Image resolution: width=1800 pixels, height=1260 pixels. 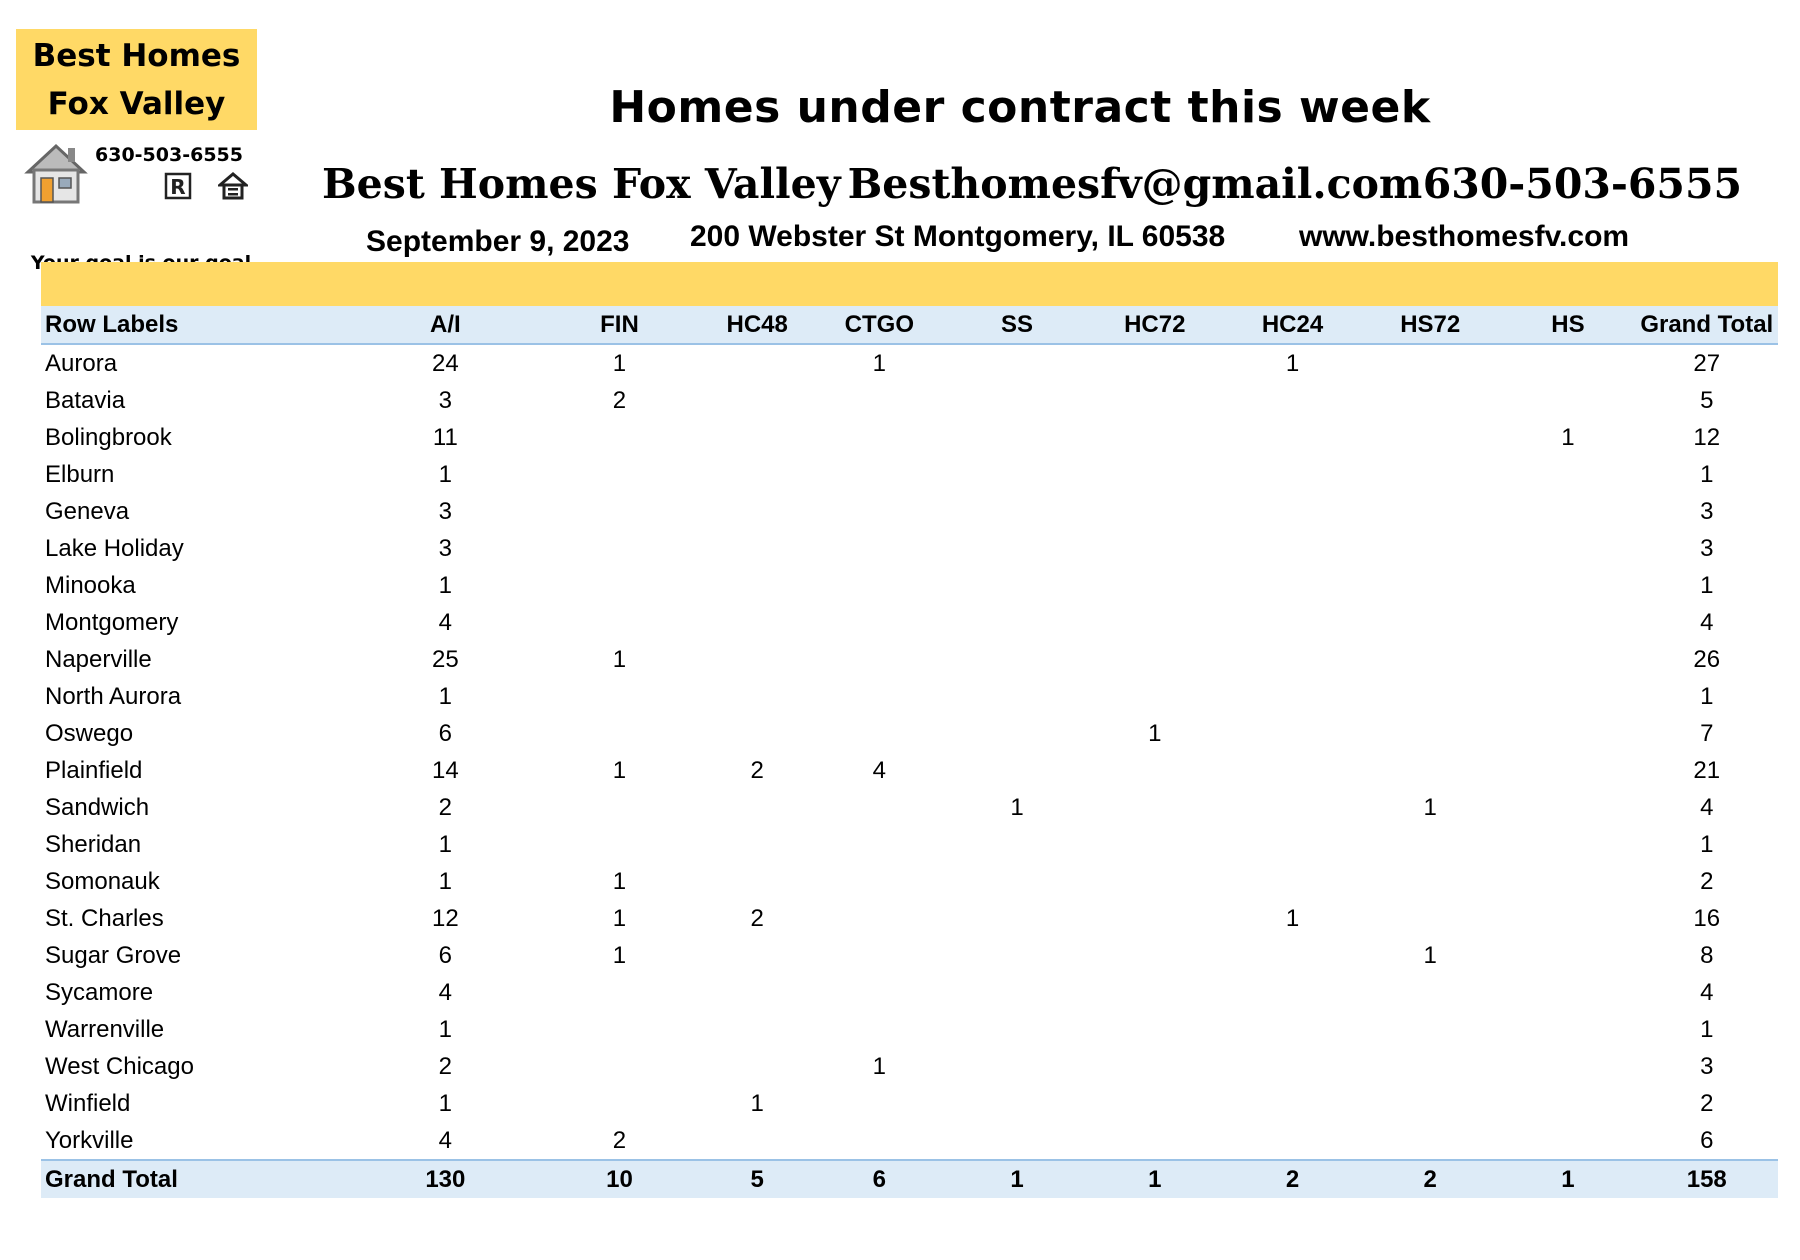 I want to click on table-row: Batavia 3 2 5, so click(x=909, y=400).